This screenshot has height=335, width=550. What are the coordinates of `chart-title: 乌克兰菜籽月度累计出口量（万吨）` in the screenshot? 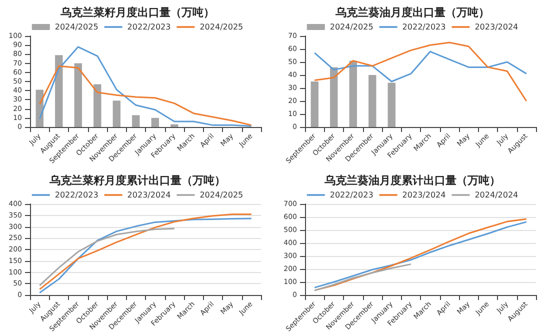 It's located at (137, 180).